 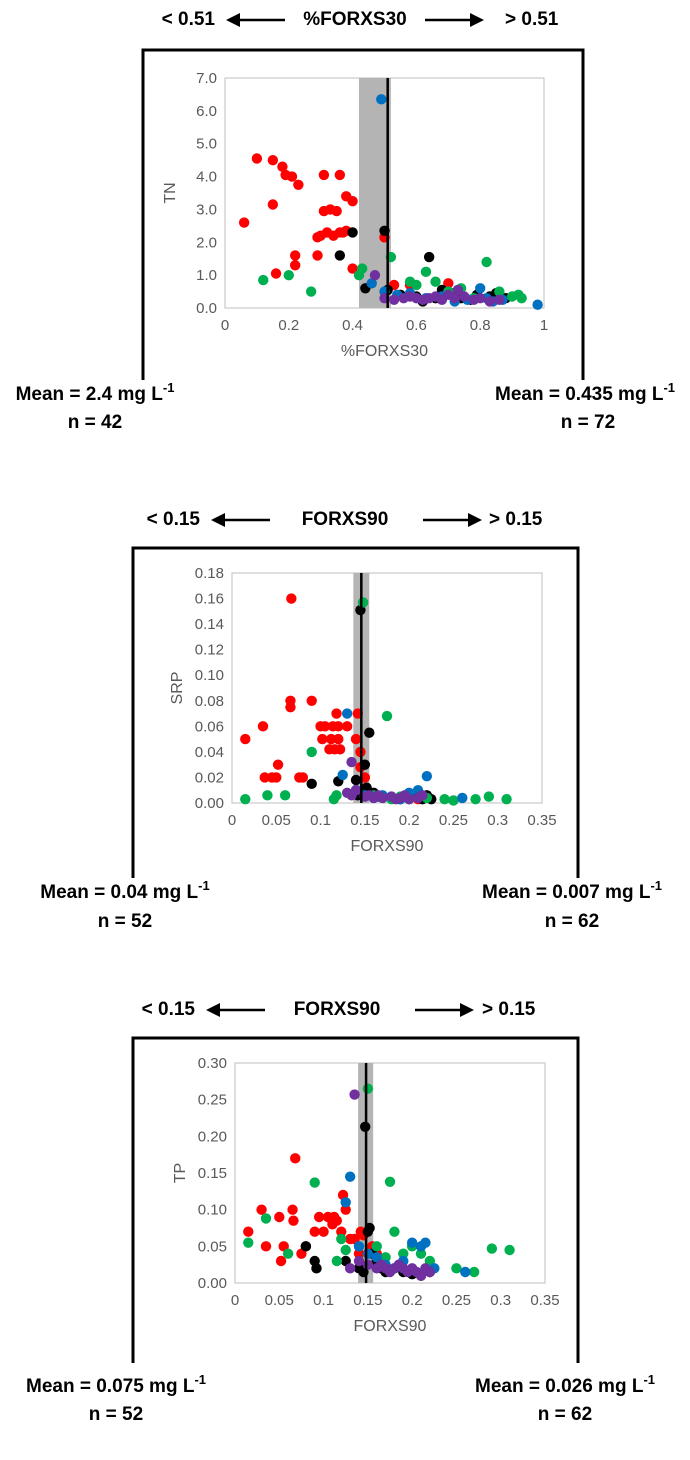 I want to click on y-tick-label: 0.02, so click(x=209, y=777).